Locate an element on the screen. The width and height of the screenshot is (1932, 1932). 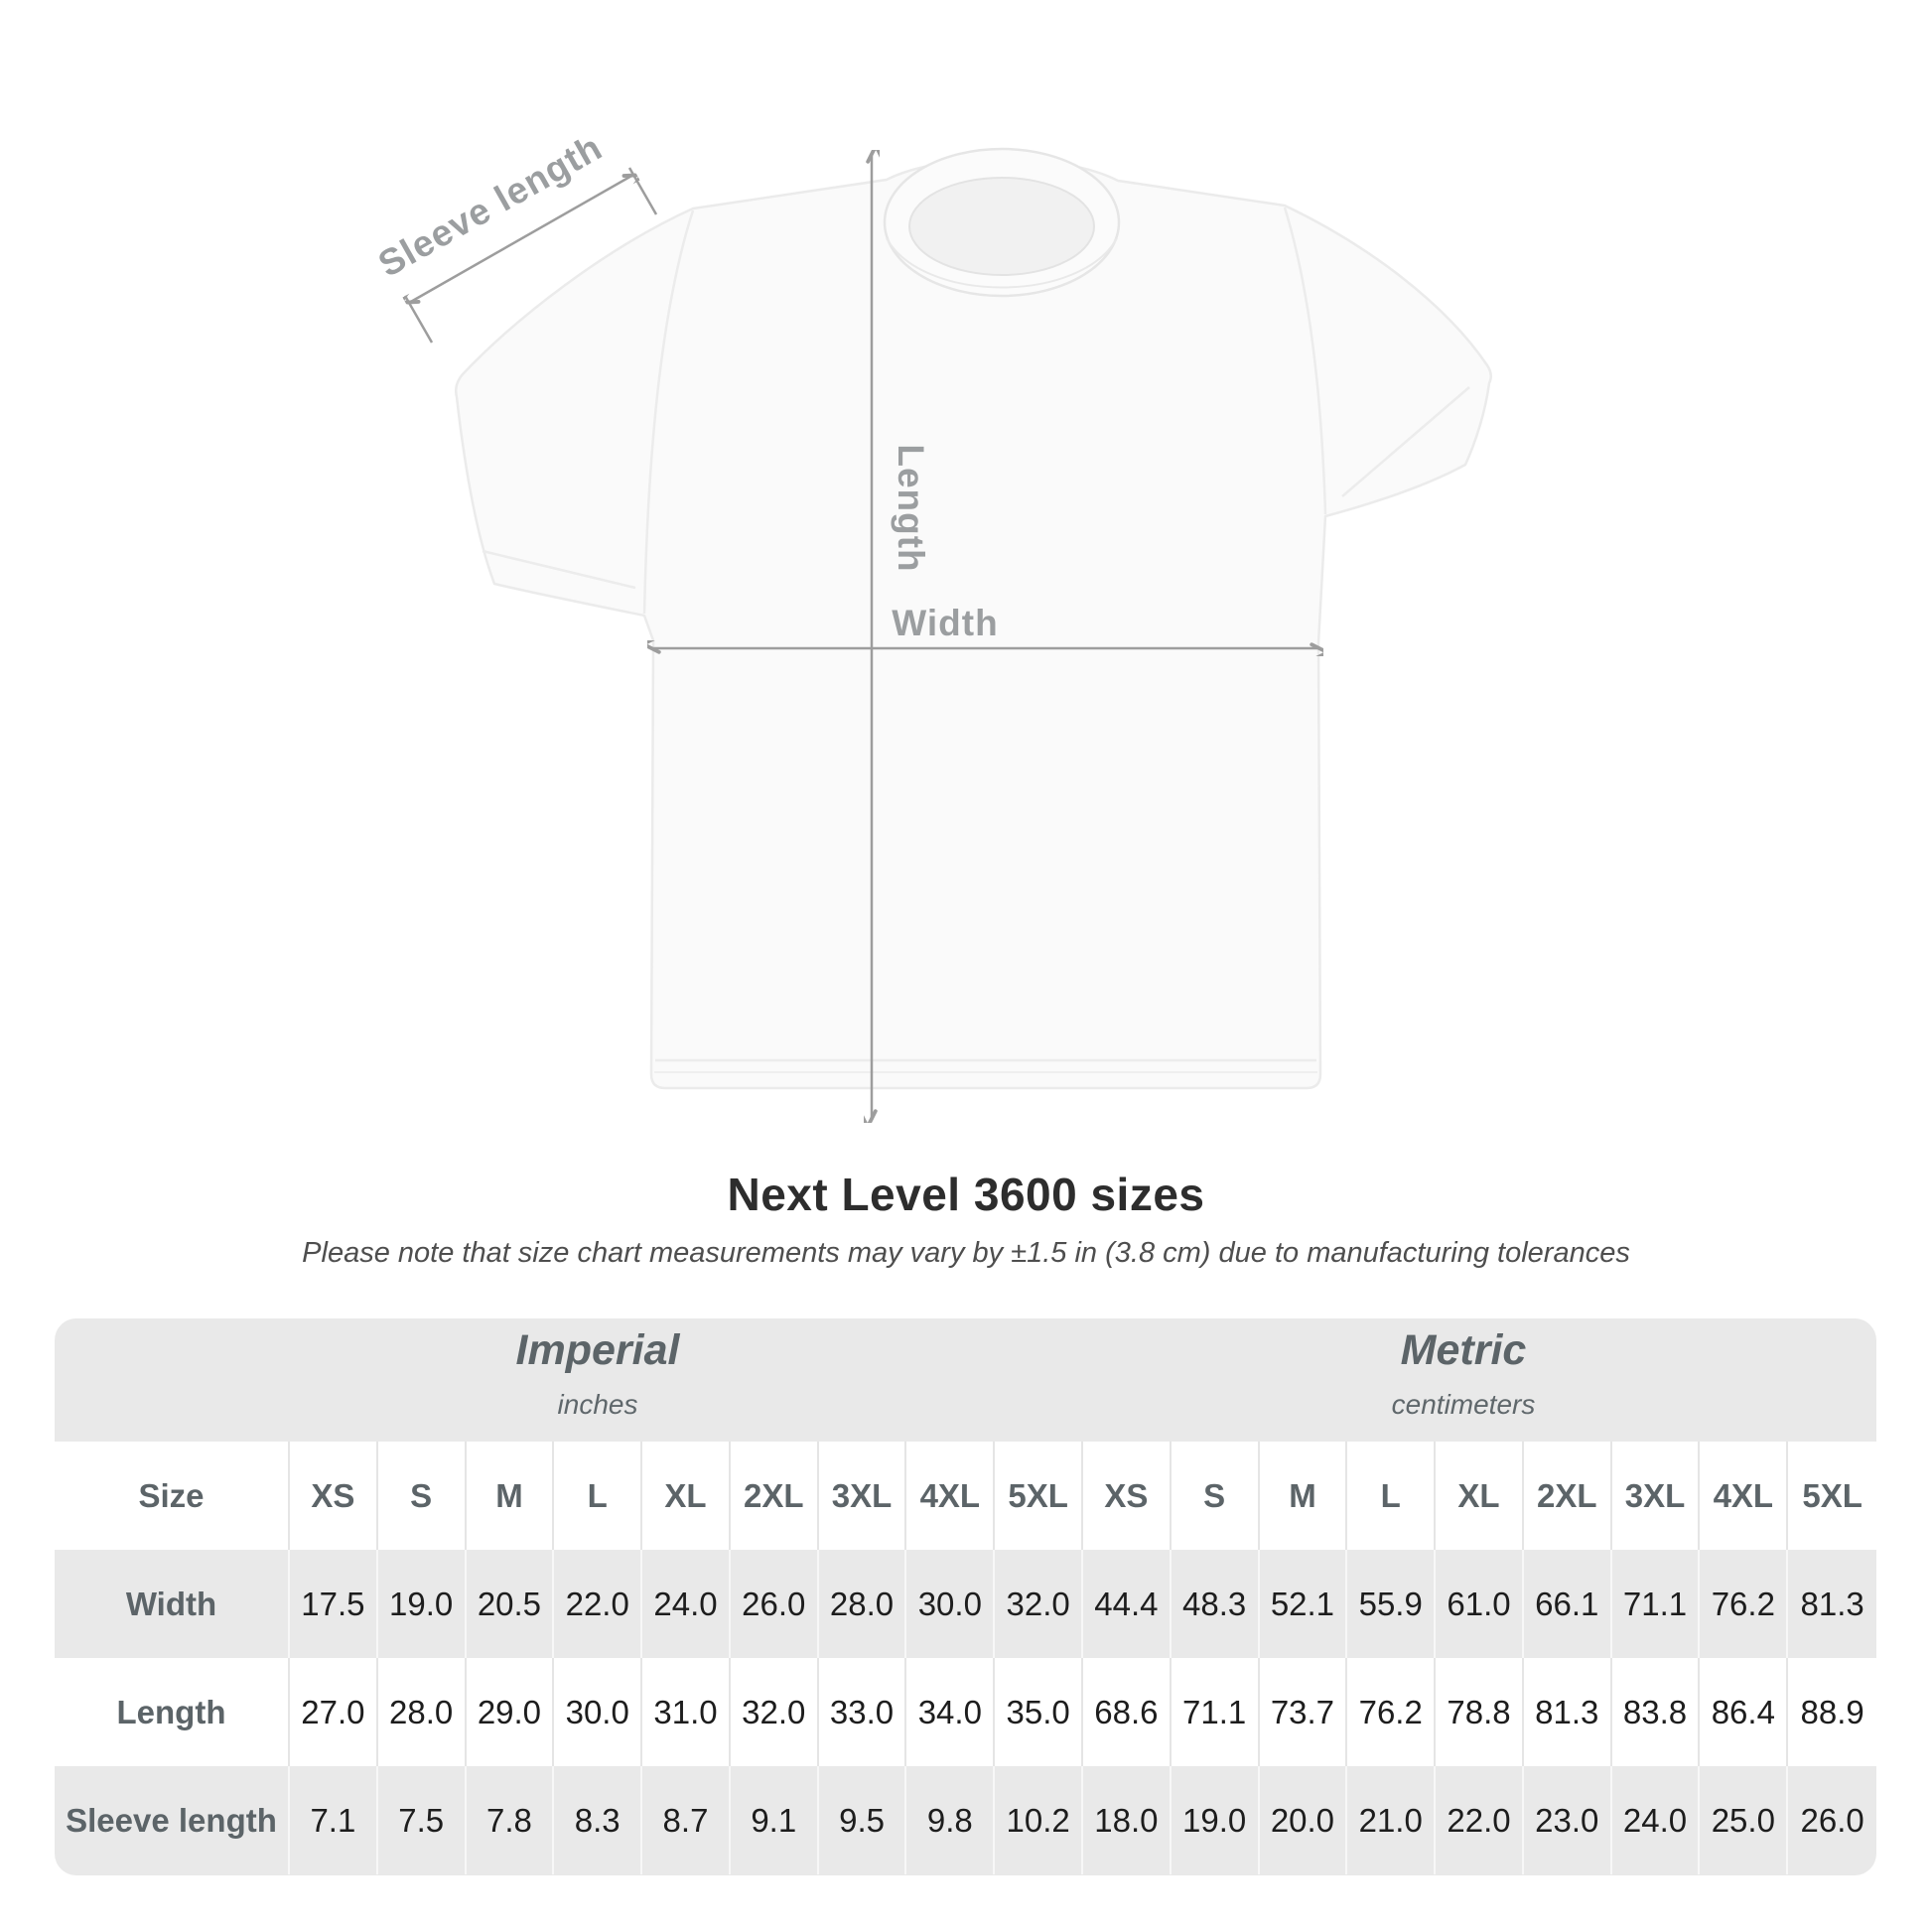
value-cell-imperial: 9.5 is located at coordinates (863, 1820).